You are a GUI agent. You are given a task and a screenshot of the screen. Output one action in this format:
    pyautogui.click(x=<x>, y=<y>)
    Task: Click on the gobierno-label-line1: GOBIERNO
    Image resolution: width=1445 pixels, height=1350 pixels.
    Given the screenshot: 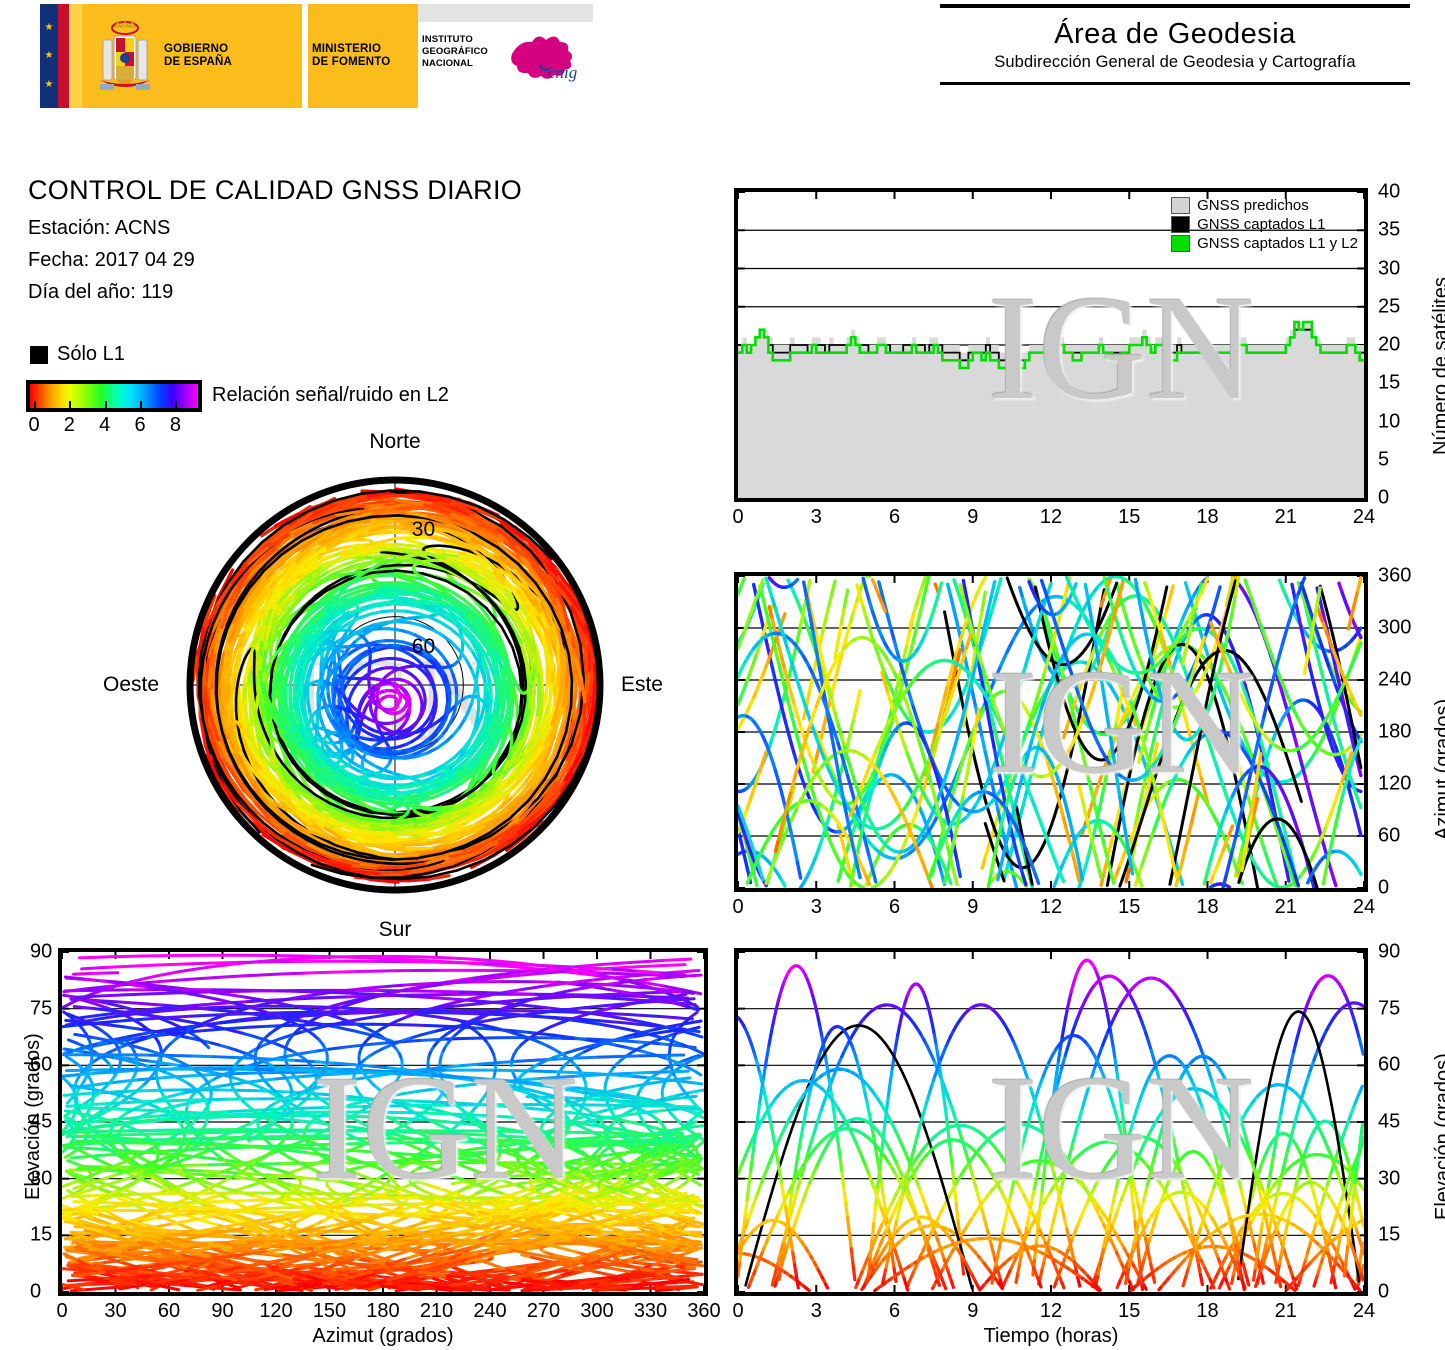 What is the action you would take?
    pyautogui.click(x=196, y=48)
    